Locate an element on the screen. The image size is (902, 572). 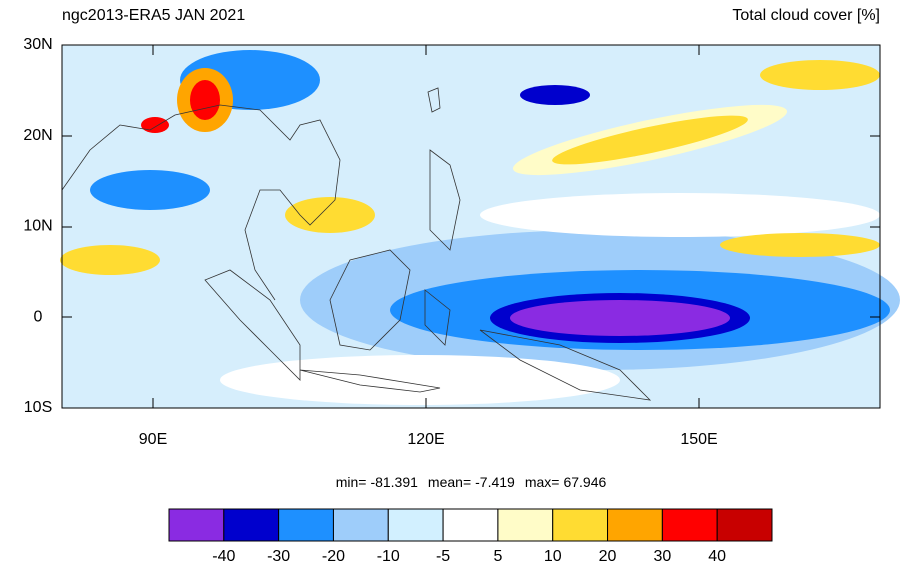
colorbar-label: -5 is located at coordinates (443, 556).